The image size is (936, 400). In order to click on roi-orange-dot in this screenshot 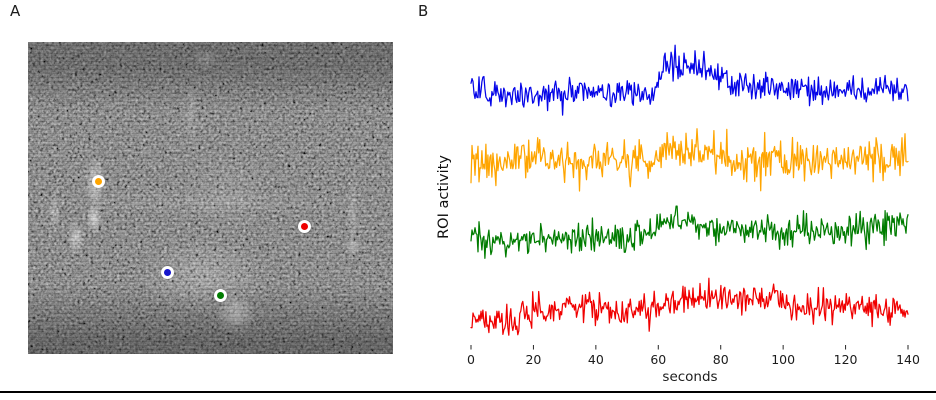, I will do `click(98, 181)`.